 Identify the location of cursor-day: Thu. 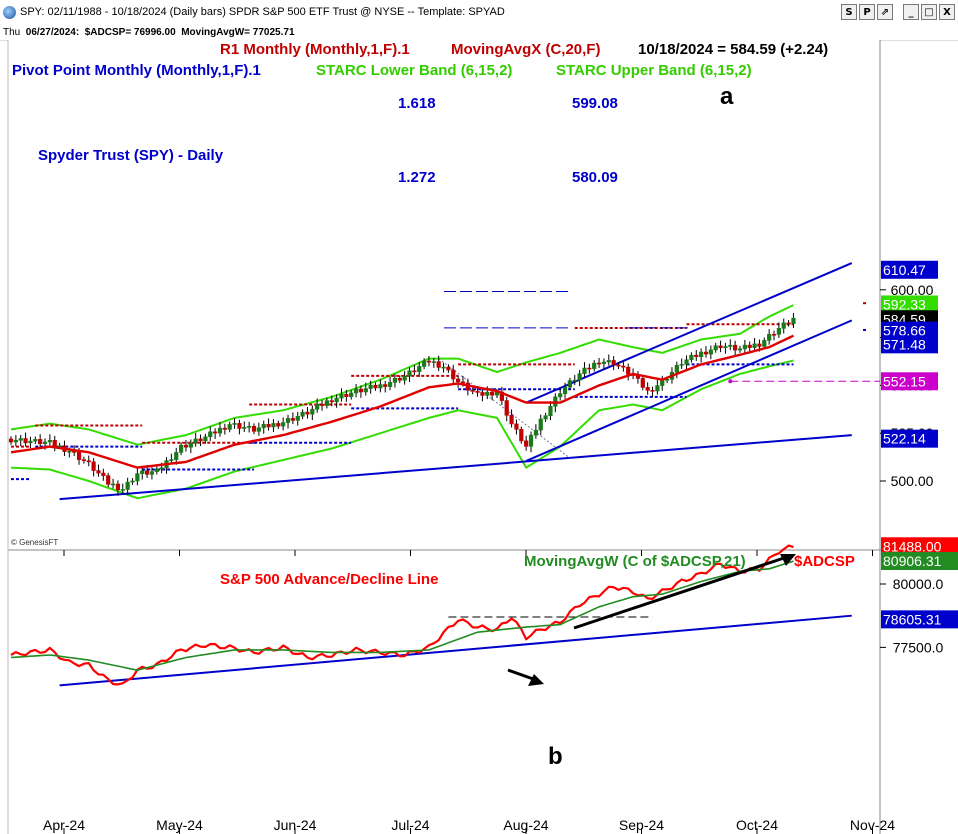
(12, 32).